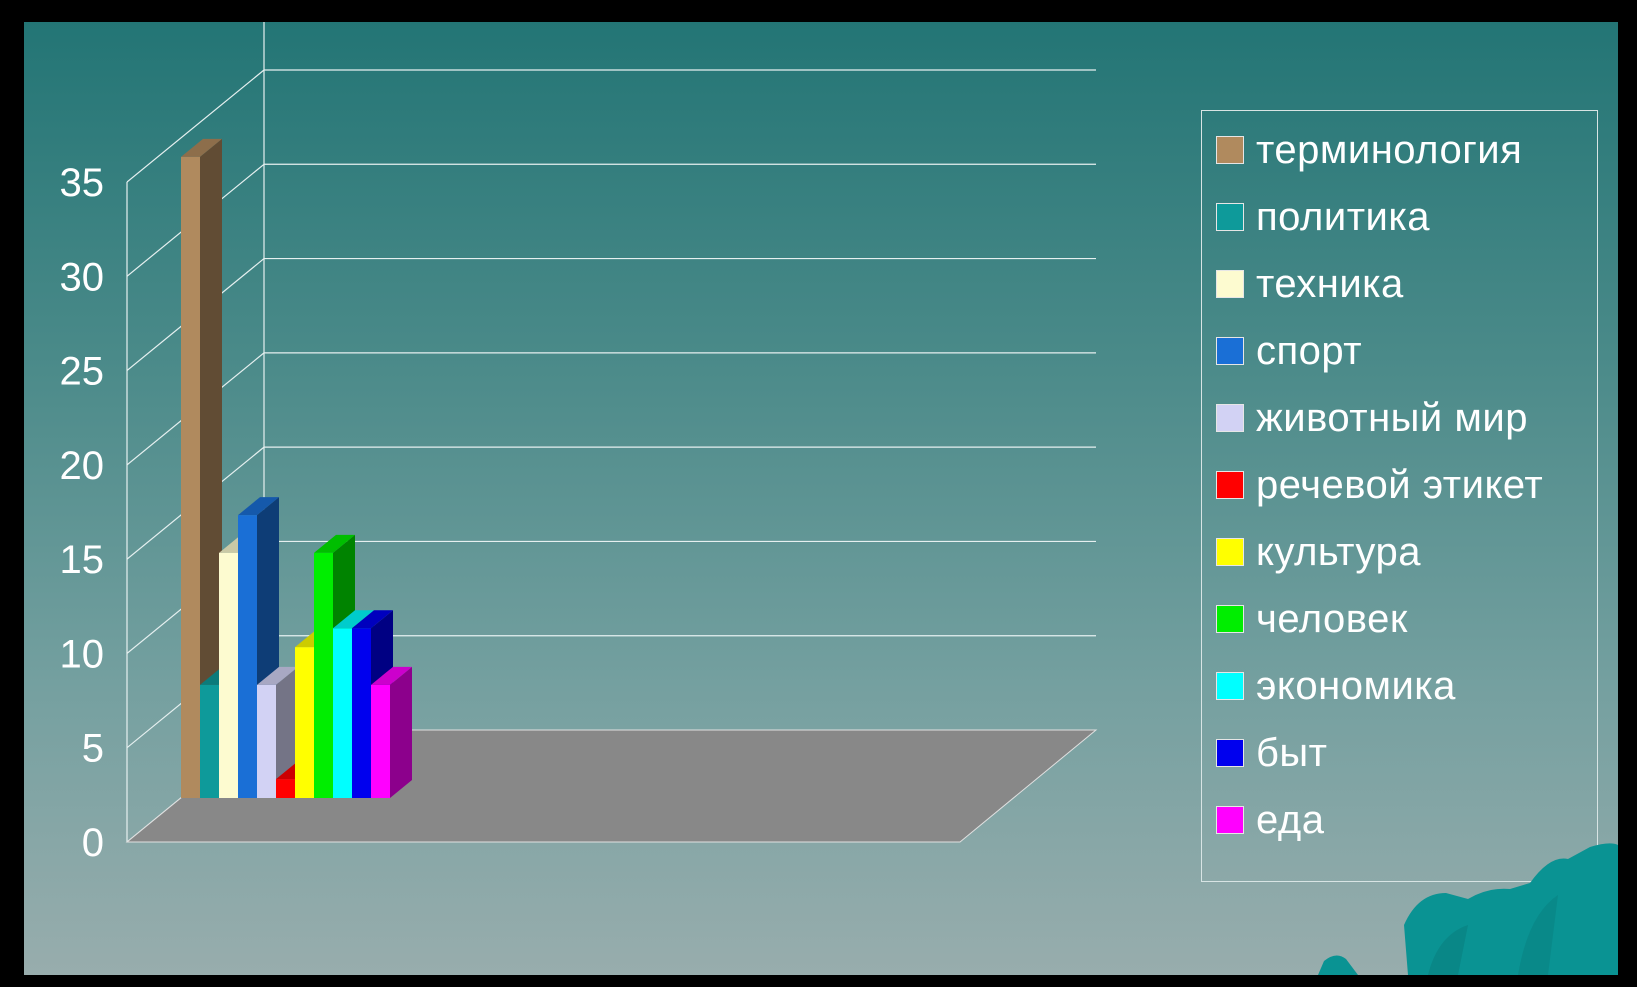  What do you see at coordinates (1338, 551) in the screenshot?
I see `legend-label: культура` at bounding box center [1338, 551].